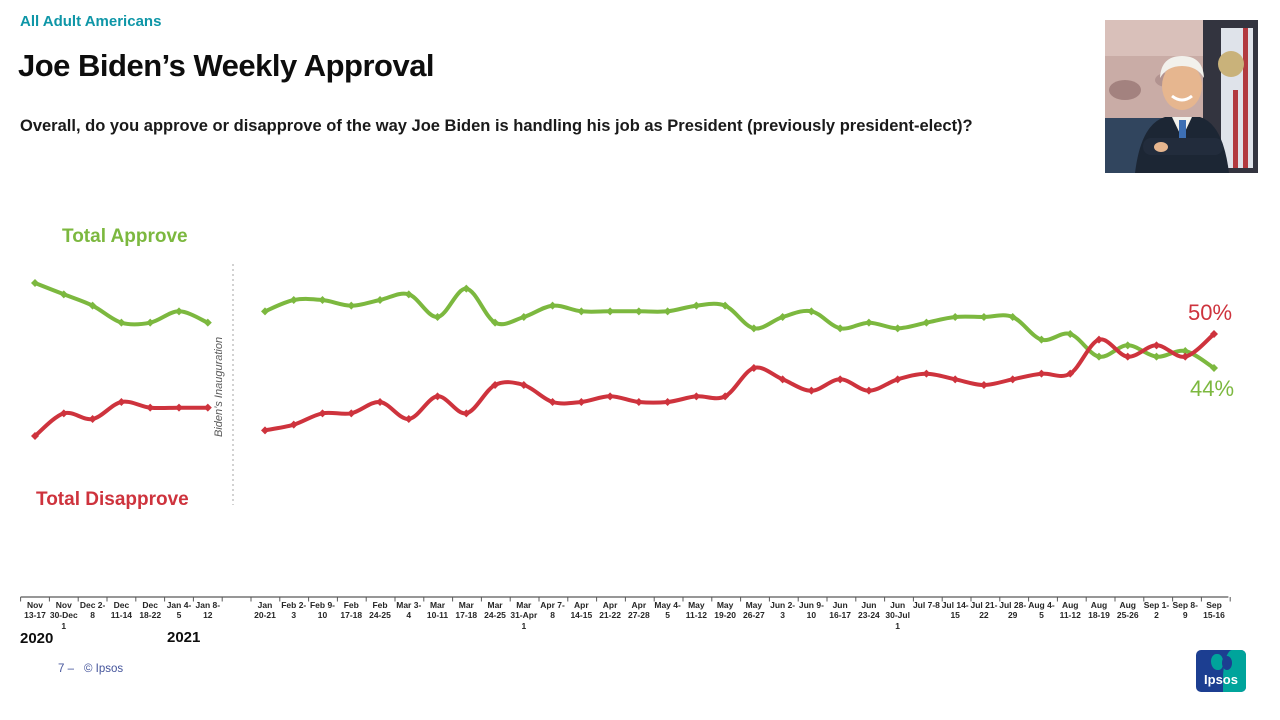 This screenshot has height=720, width=1280. What do you see at coordinates (104, 669) in the screenshot?
I see `copyright: © Ipsos` at bounding box center [104, 669].